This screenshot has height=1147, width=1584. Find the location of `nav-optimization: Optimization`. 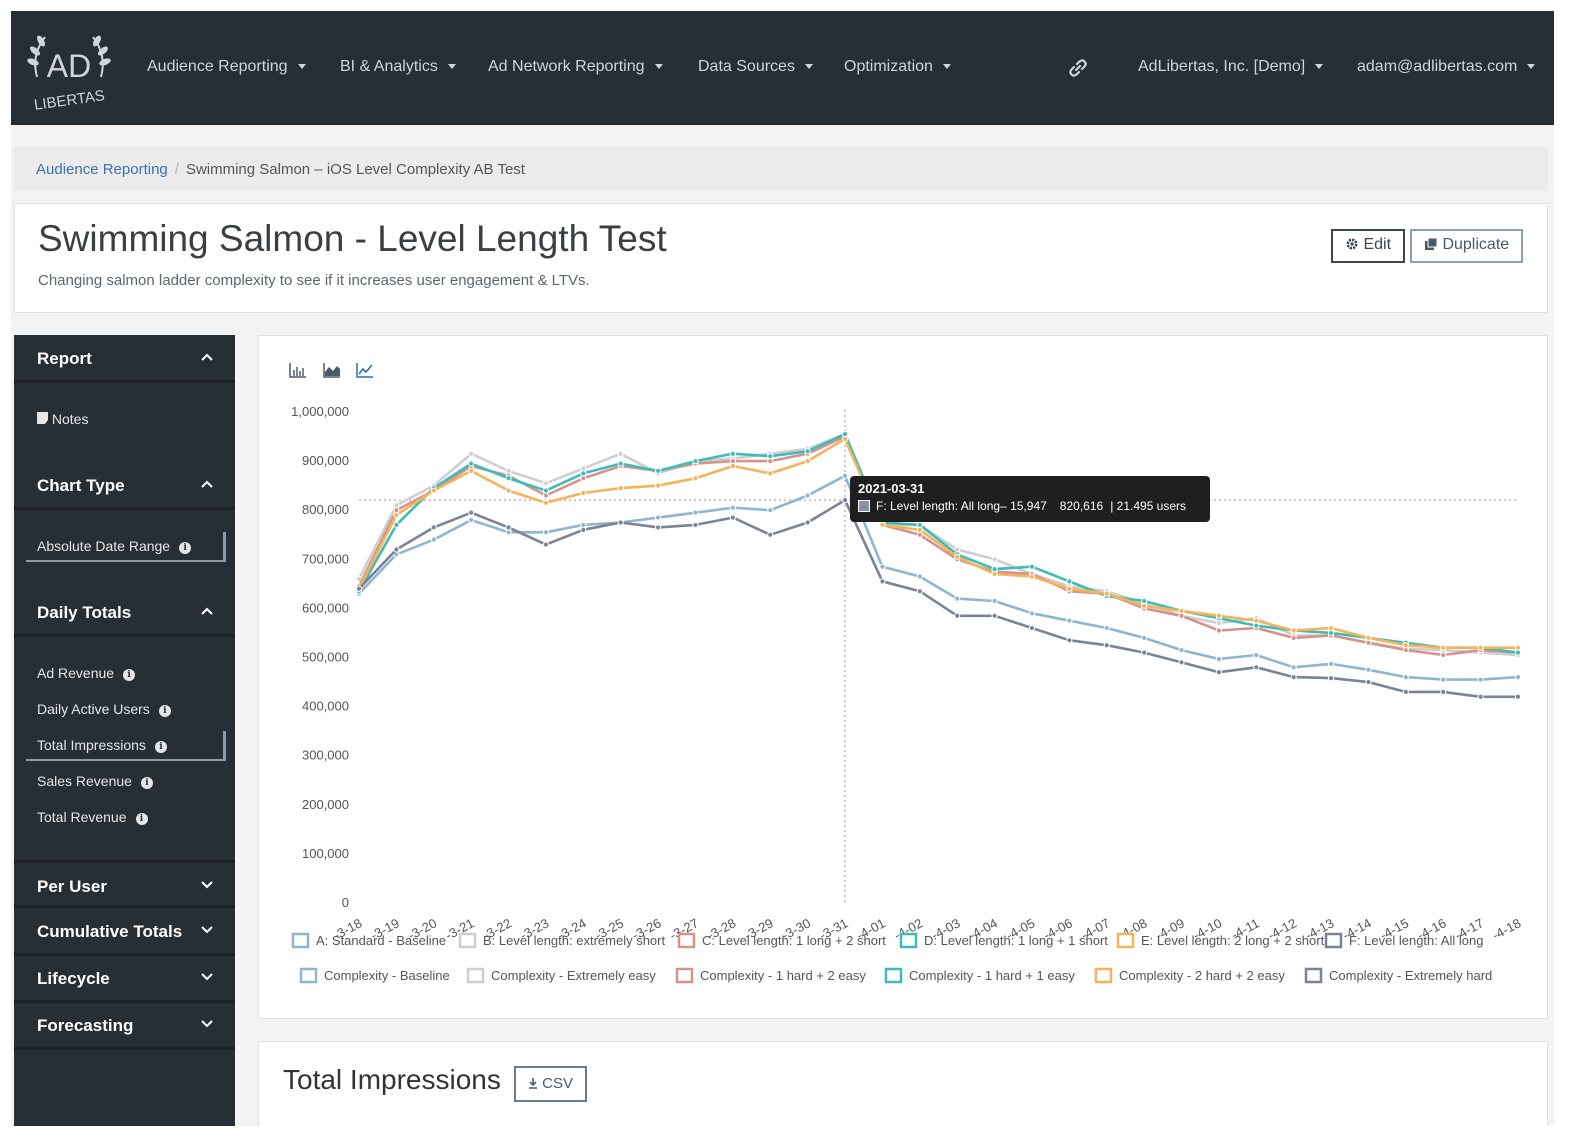

nav-optimization: Optimization is located at coordinates (897, 67).